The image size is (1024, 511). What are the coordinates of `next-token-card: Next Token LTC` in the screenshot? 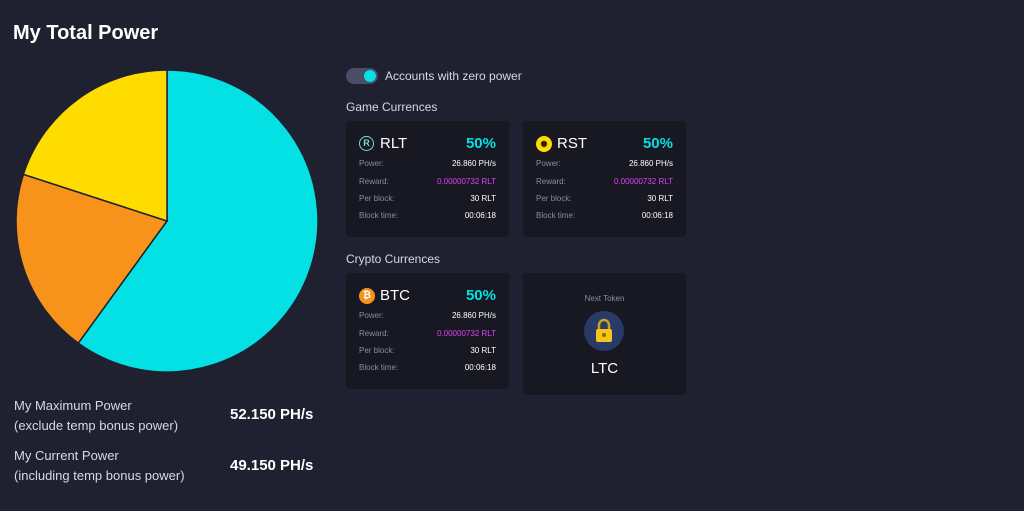 It's located at (604, 334).